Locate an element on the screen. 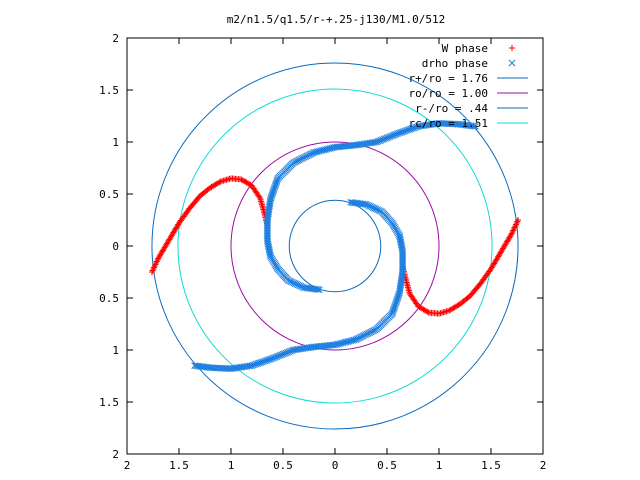 Image resolution: width=640 pixels, height=480 pixels. legend-label: ro/ro = 1.00 is located at coordinates (448, 93).